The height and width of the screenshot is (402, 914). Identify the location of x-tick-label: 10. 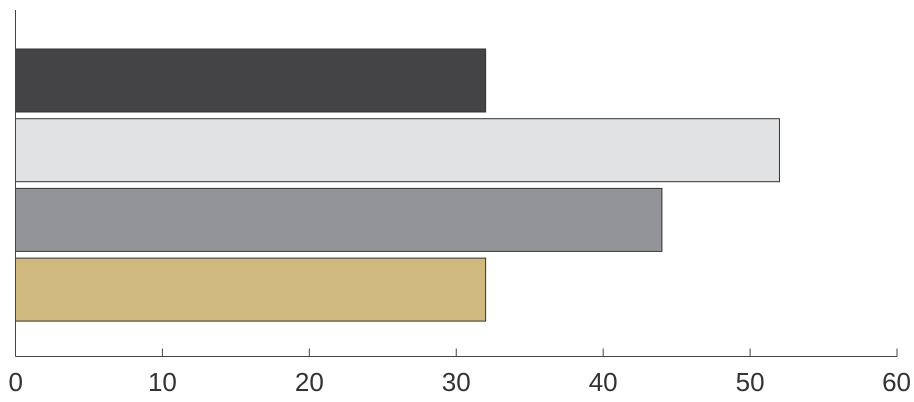
(162, 382).